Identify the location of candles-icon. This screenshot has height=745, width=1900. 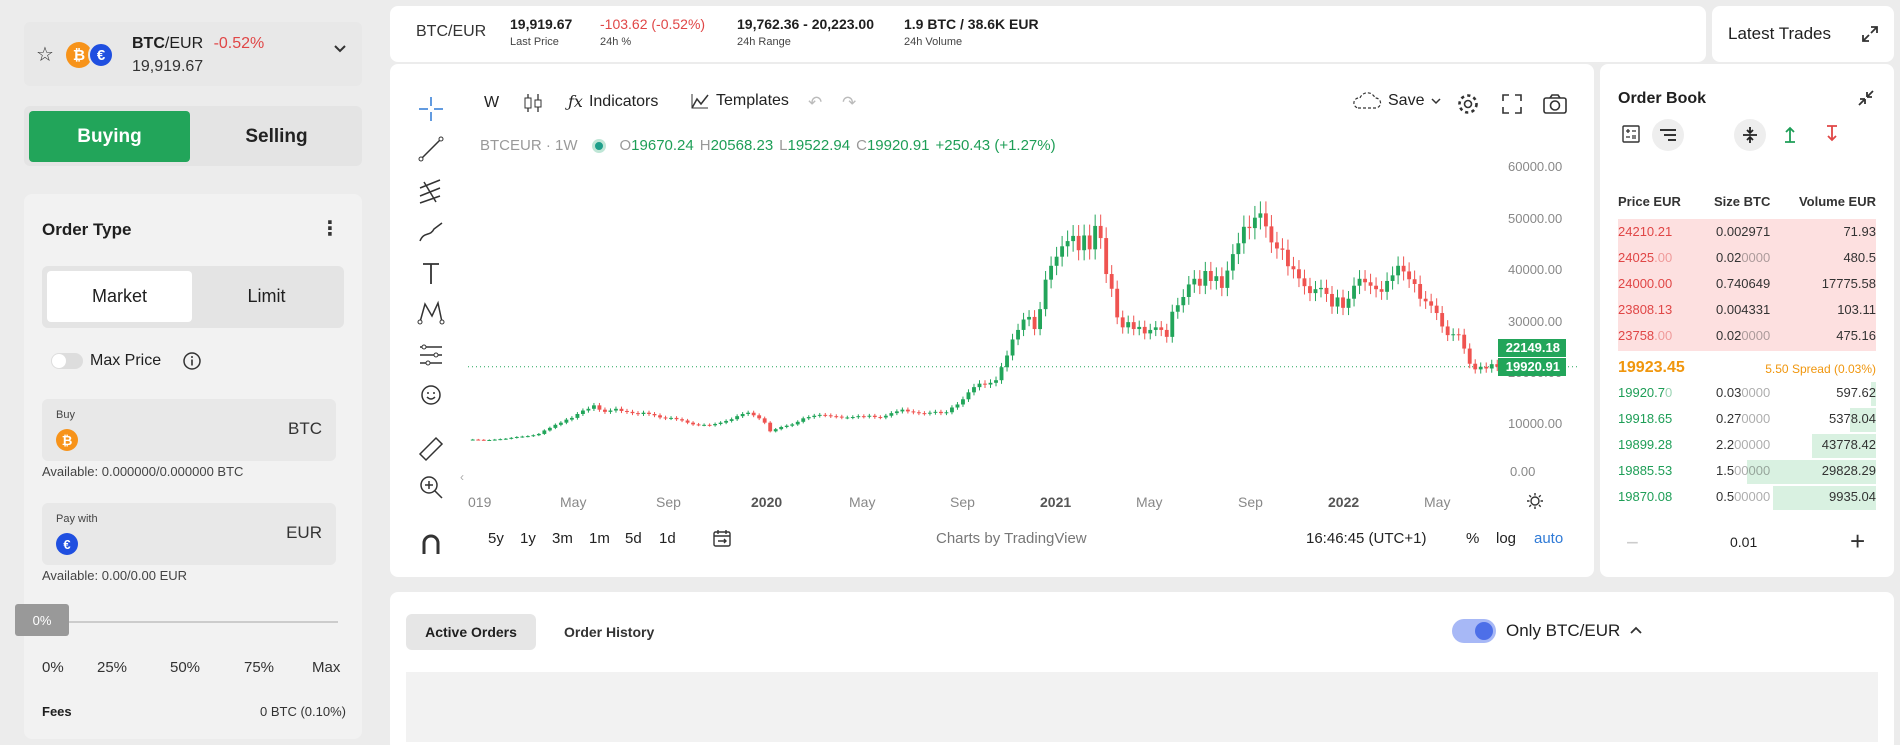
(533, 105).